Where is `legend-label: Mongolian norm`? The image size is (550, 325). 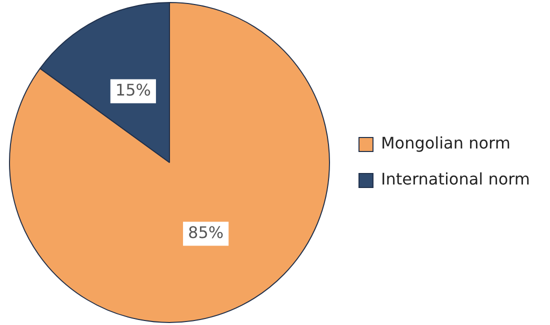 legend-label: Mongolian norm is located at coordinates (445, 143).